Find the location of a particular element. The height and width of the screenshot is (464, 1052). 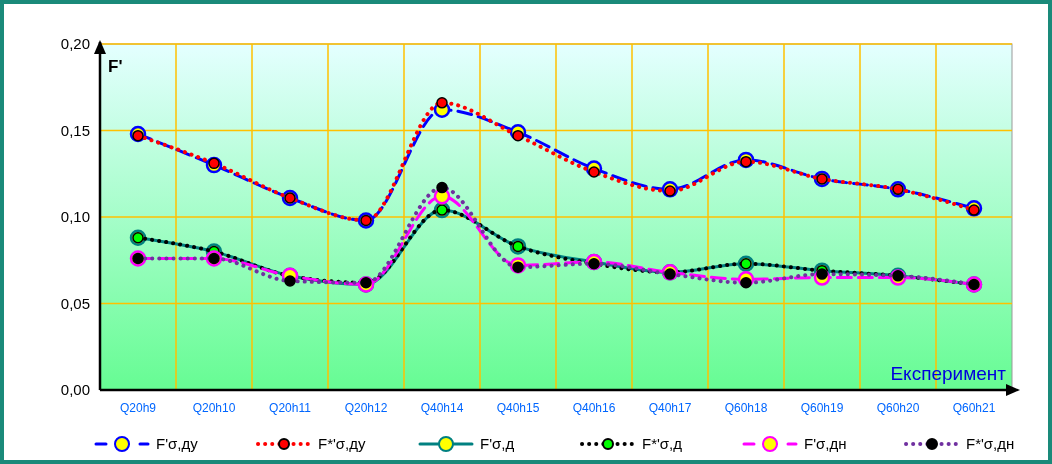

x-tick-label: Q60h21 is located at coordinates (974, 408).